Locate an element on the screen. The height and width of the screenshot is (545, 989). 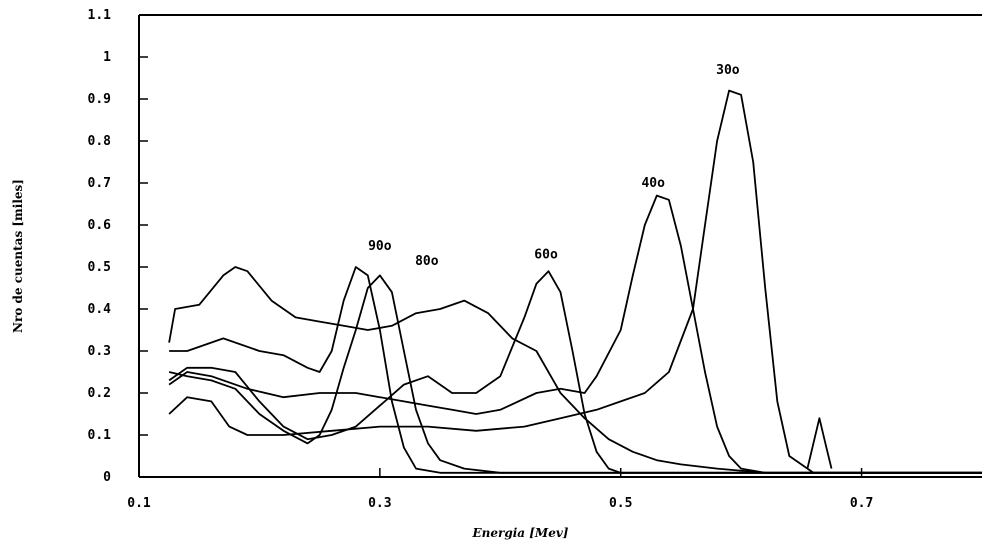
x-tick-label: 0.1 is located at coordinates (139, 503).